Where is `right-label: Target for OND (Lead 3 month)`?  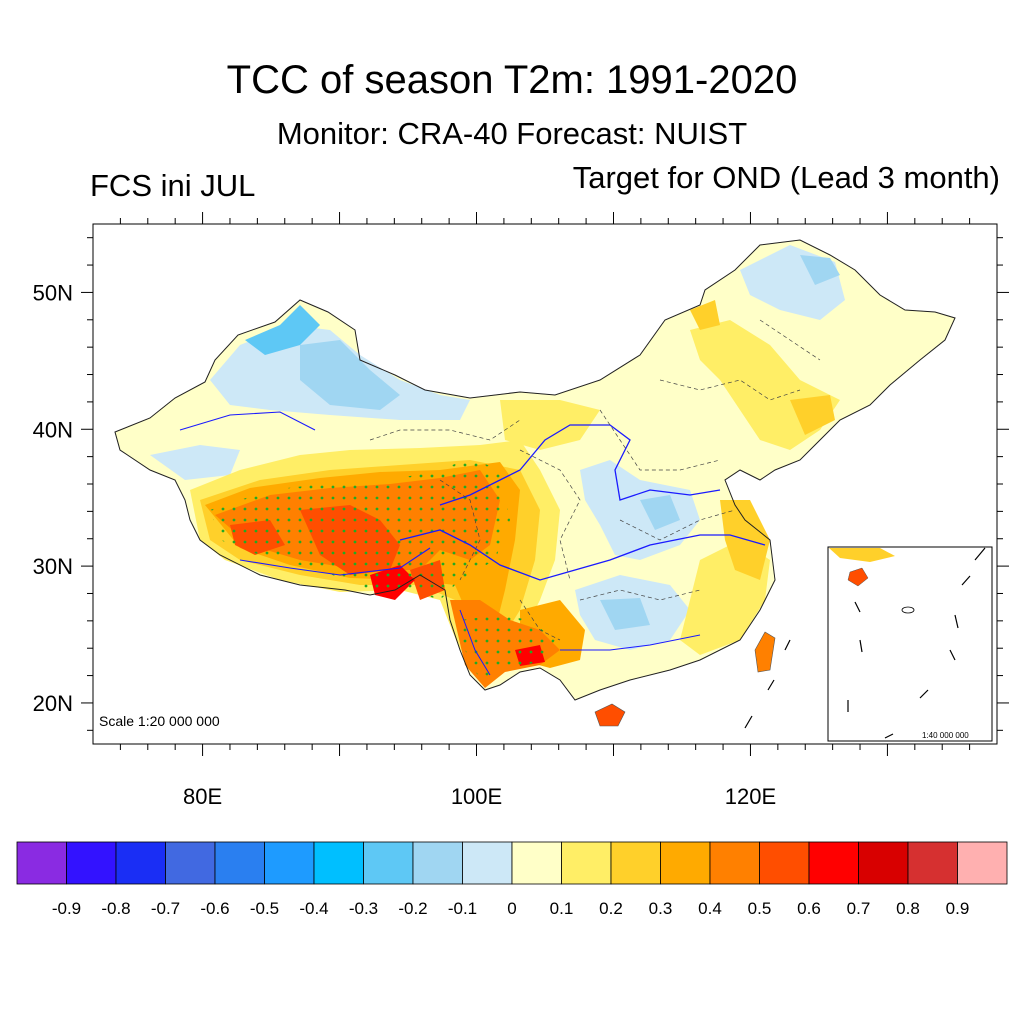 right-label: Target for OND (Lead 3 month) is located at coordinates (786, 177).